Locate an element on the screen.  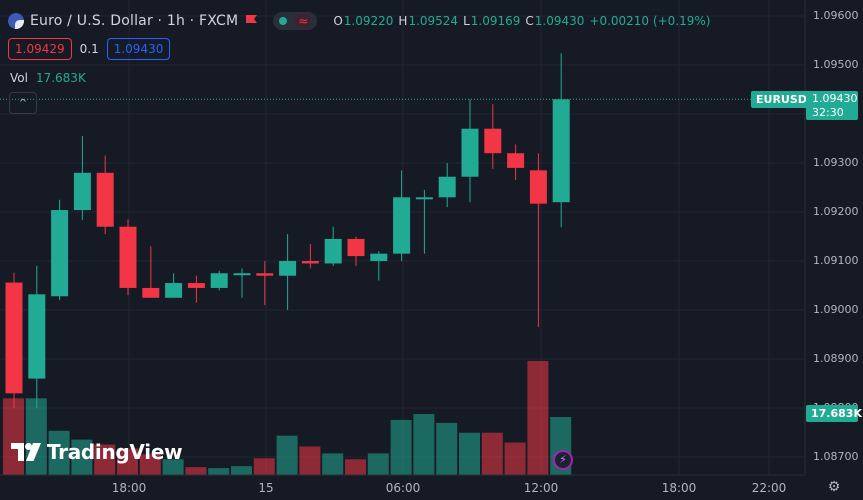
time-axis: 18:00 15 06:00 12:00 18:00 22:00 is located at coordinates (402, 487).